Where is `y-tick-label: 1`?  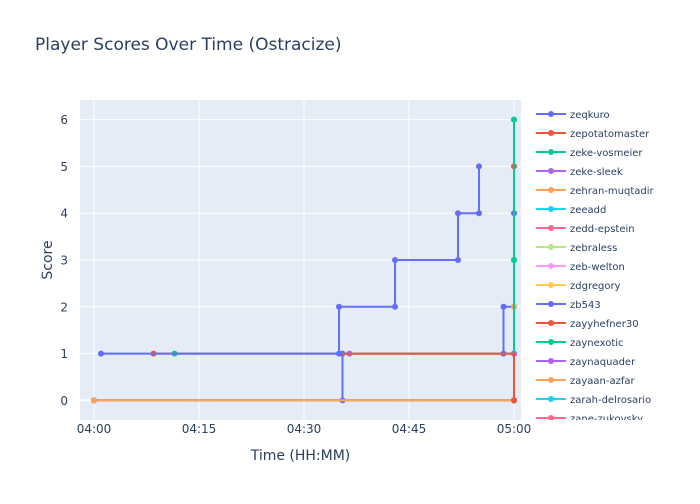 y-tick-label: 1 is located at coordinates (64, 354).